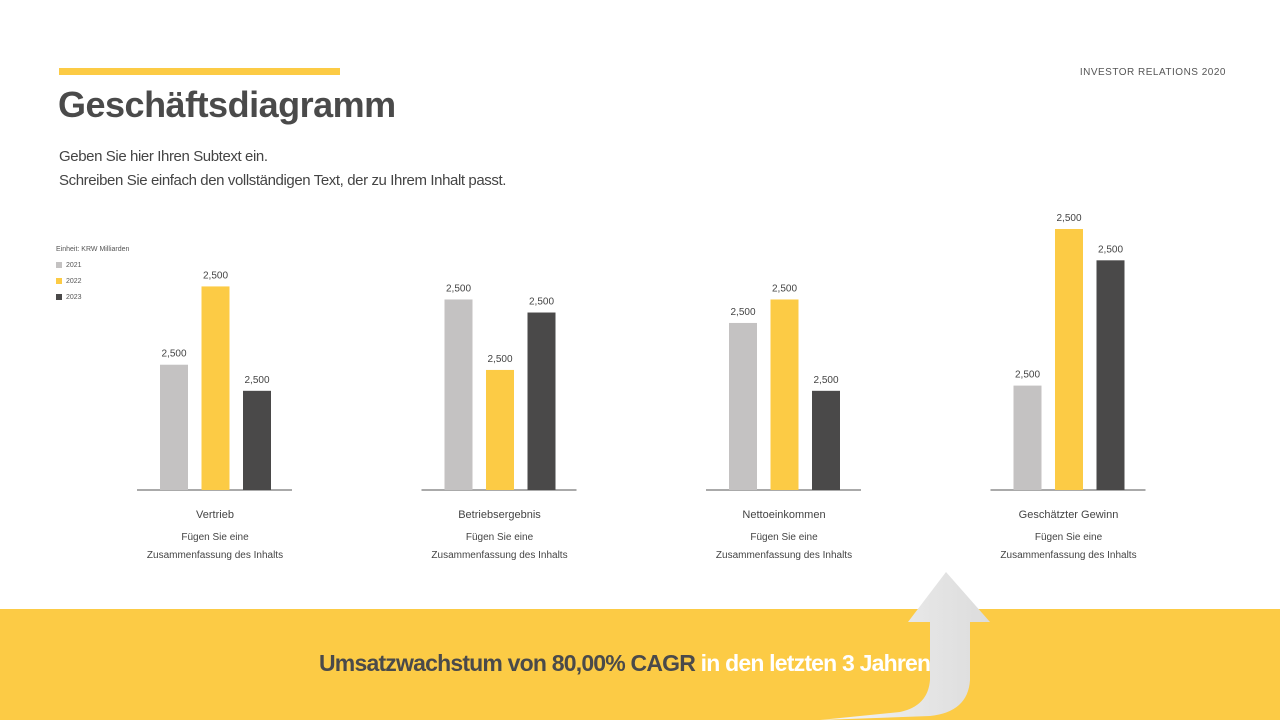 The height and width of the screenshot is (720, 1280). What do you see at coordinates (92, 297) in the screenshot?
I see `legend-item: 2023` at bounding box center [92, 297].